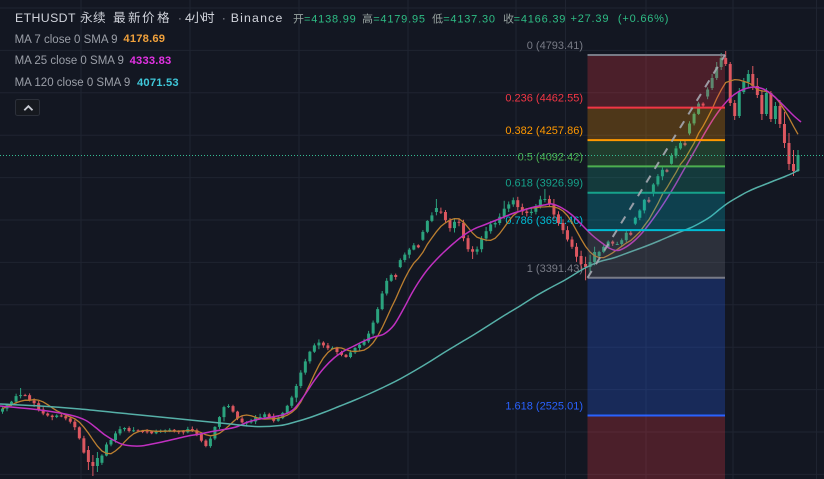 This screenshot has width=824, height=479. What do you see at coordinates (544, 407) in the screenshot?
I see `svg-text: 1.618 (2525.01)` at bounding box center [544, 407].